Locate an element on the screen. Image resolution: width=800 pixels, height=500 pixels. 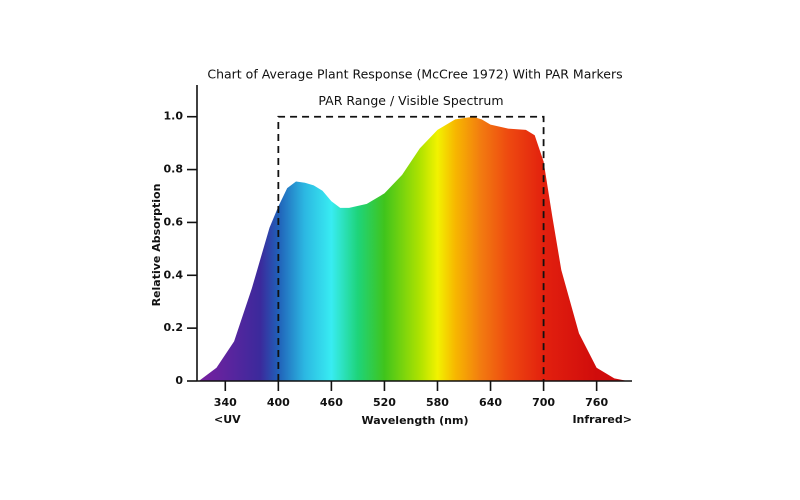
y-tick-label: 0.6 is located at coordinates (174, 221).